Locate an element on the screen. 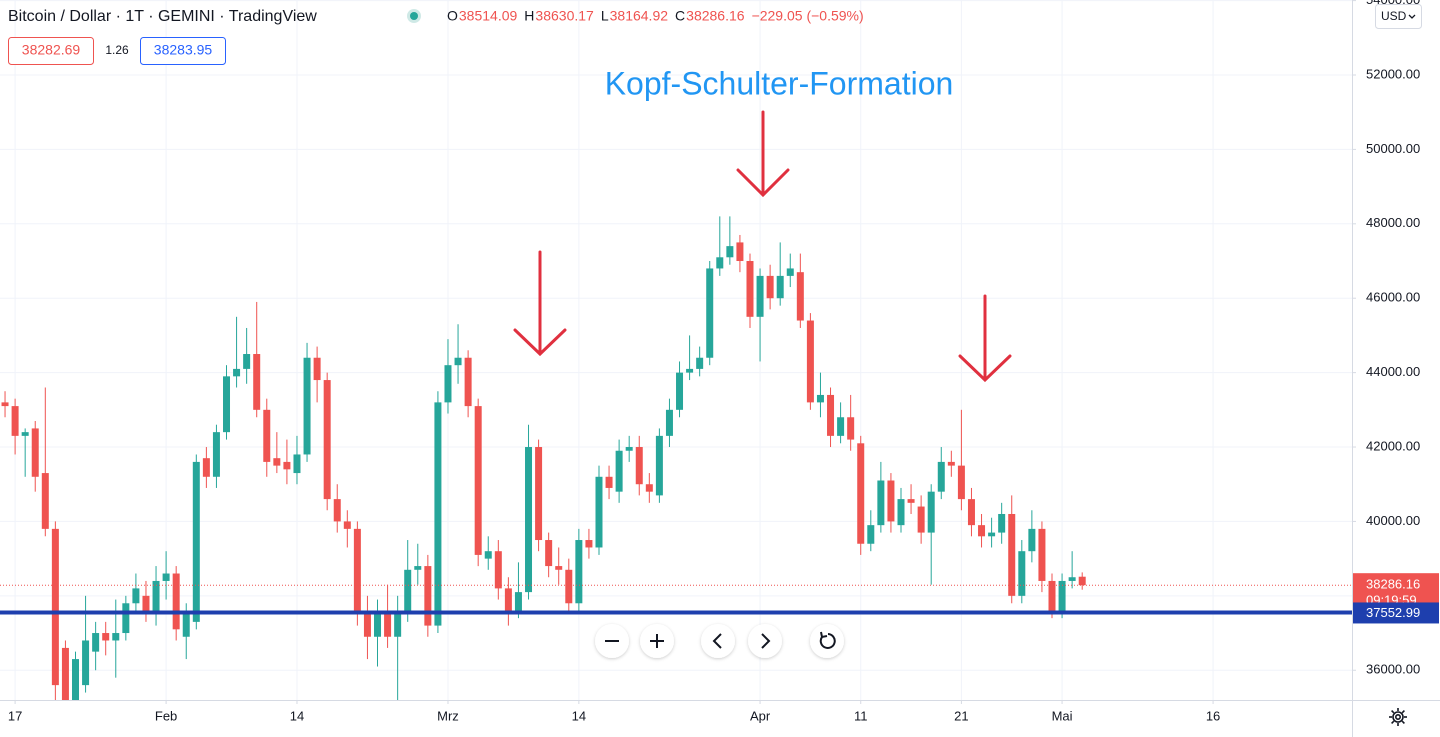 The height and width of the screenshot is (737, 1440). x-tick-label: 16 is located at coordinates (1213, 715).